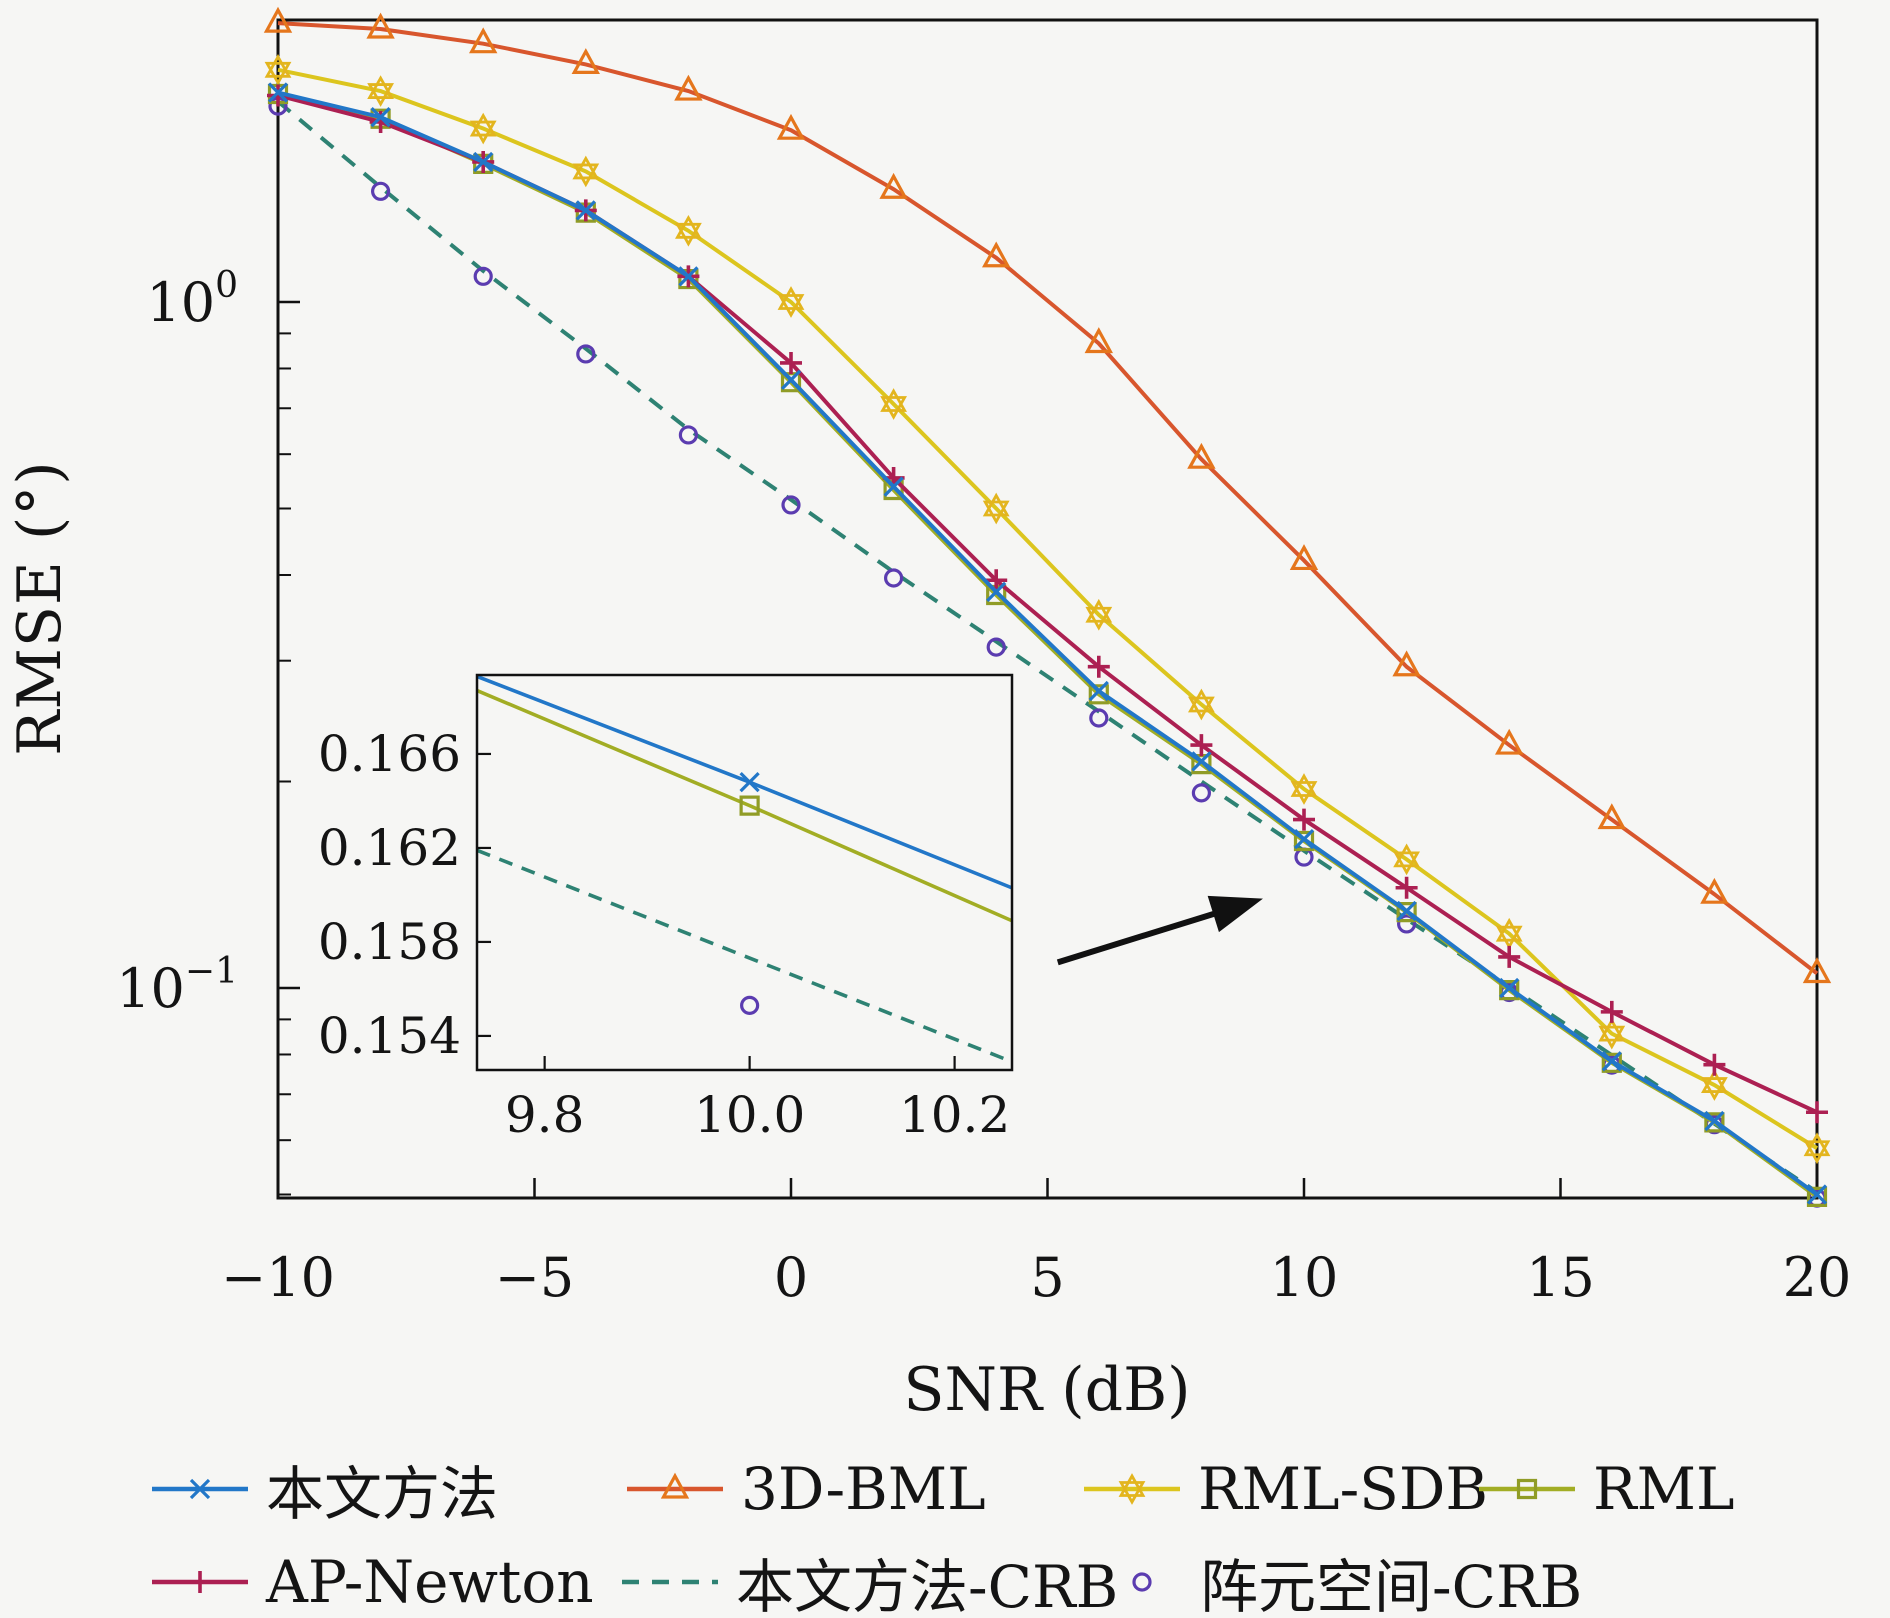 This screenshot has height=1618, width=1890. I want to click on legend-item-AP-Newton: AP-Newton, so click(372, 1581).